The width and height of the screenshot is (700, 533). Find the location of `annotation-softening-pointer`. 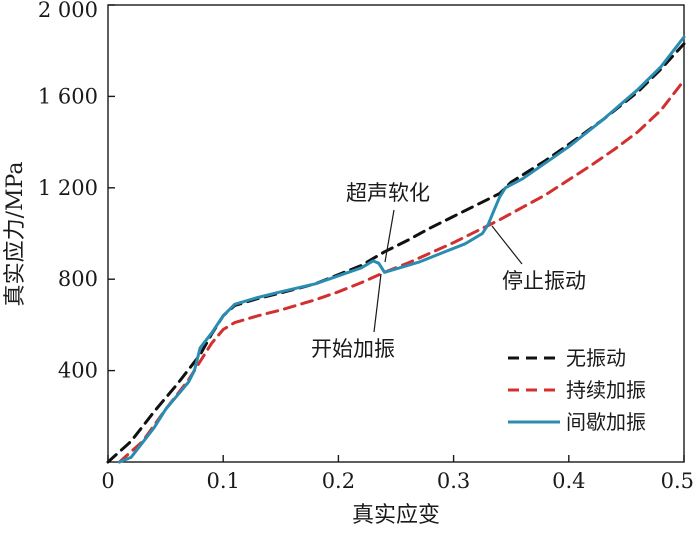

annotation-softening-pointer is located at coordinates (389, 236).